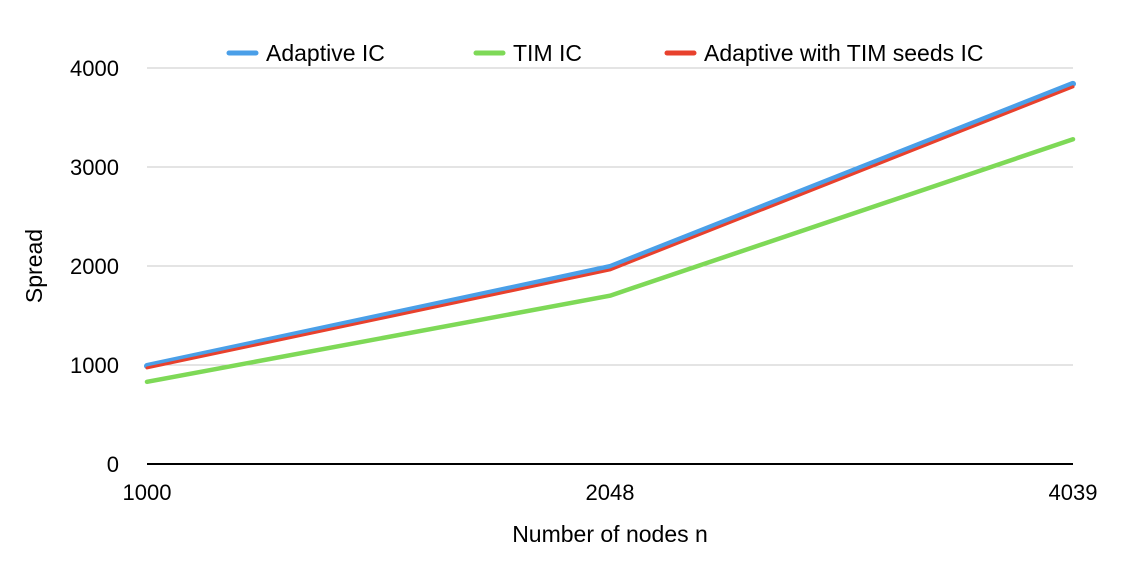 This screenshot has height=573, width=1128. Describe the element at coordinates (844, 53) in the screenshot. I see `legend-label: Adaptive with TIM seeds IC` at that location.